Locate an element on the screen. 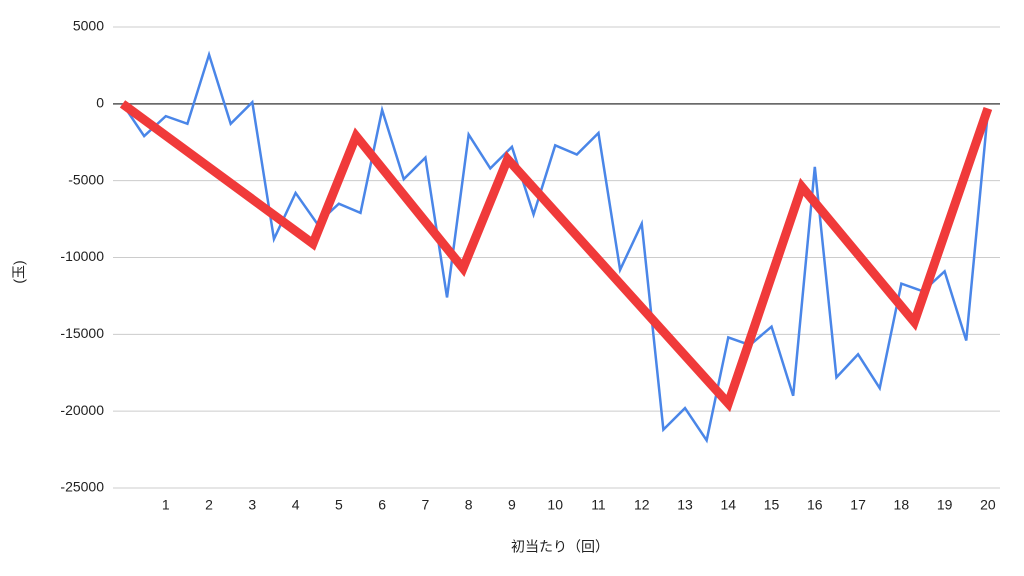  y-tick-label: -25000 is located at coordinates (82, 487).